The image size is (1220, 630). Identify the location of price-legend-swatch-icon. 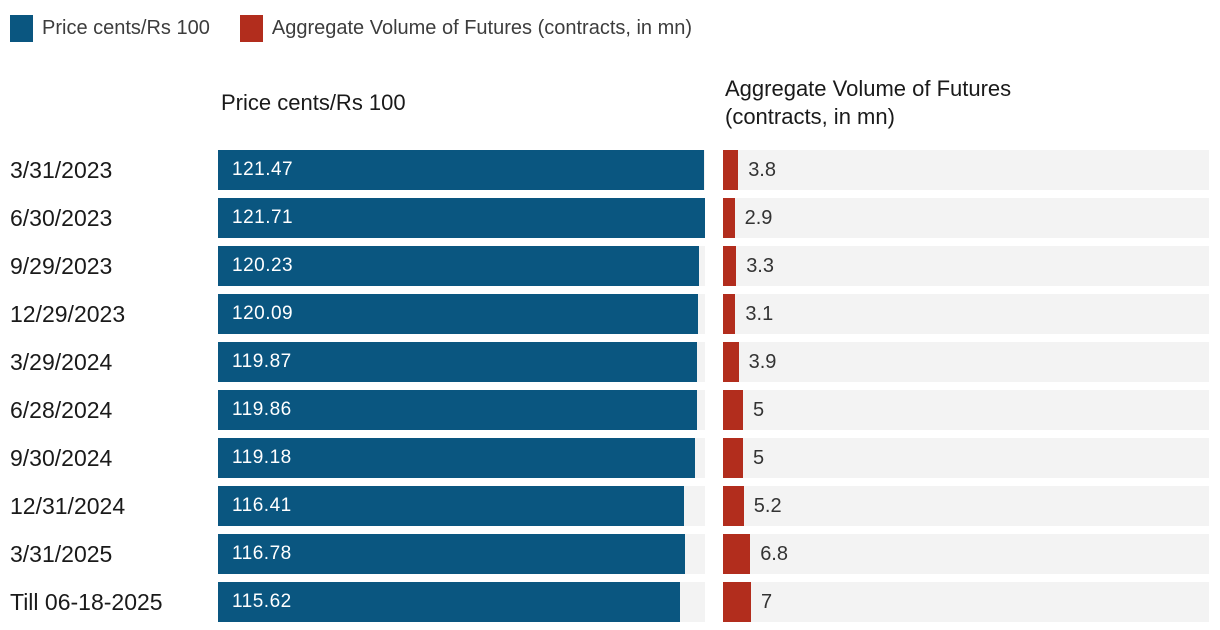
(21, 28).